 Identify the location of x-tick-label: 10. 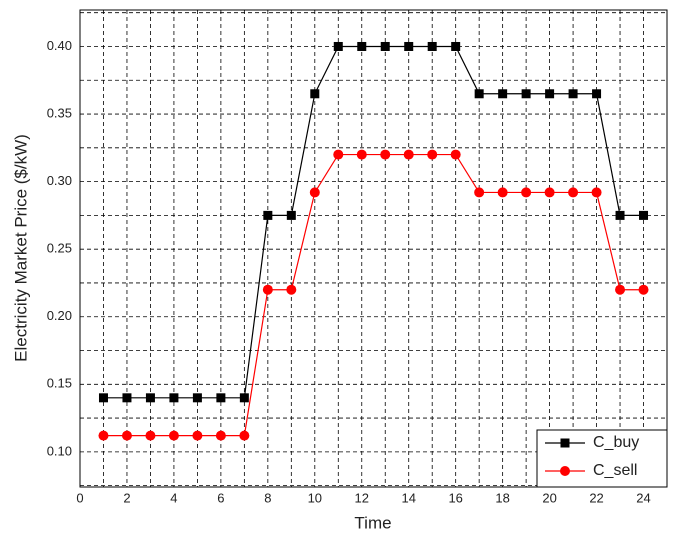
(315, 497).